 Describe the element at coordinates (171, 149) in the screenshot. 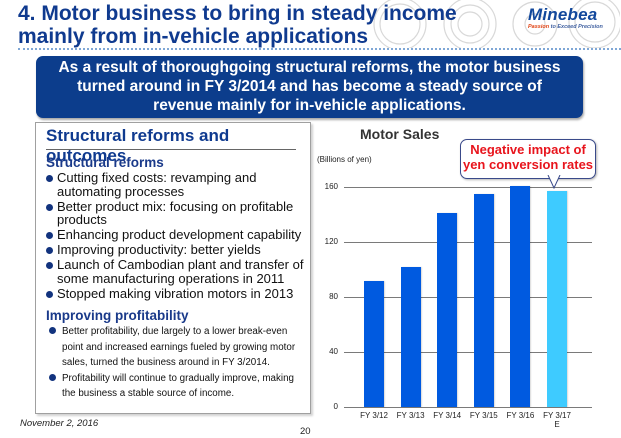

I see `box-title-rule` at that location.